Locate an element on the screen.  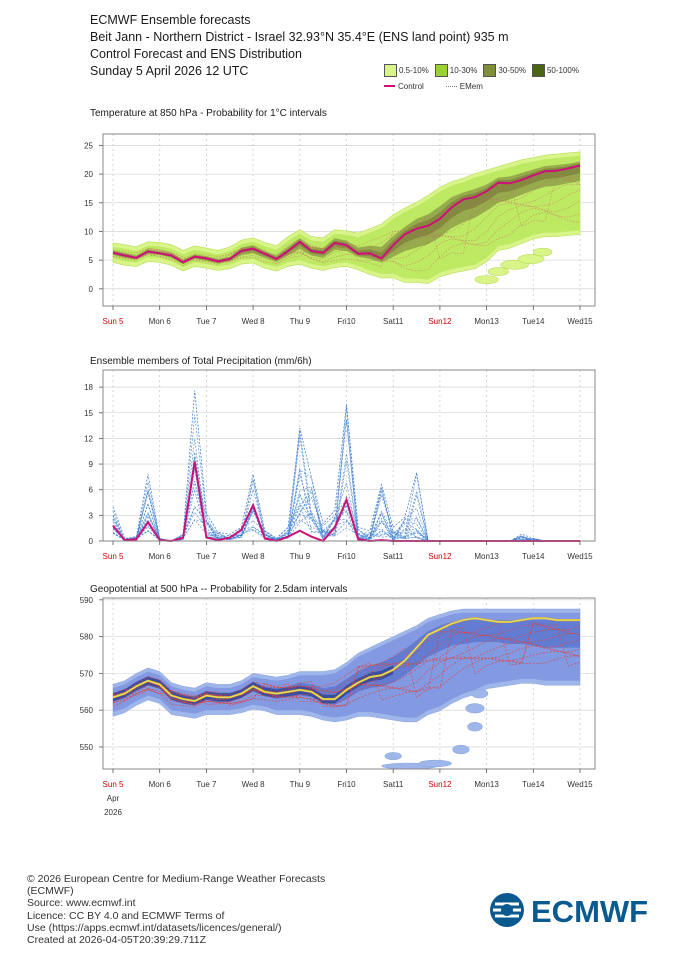
z500-ytick-label-0: 550 is located at coordinates (87, 747).